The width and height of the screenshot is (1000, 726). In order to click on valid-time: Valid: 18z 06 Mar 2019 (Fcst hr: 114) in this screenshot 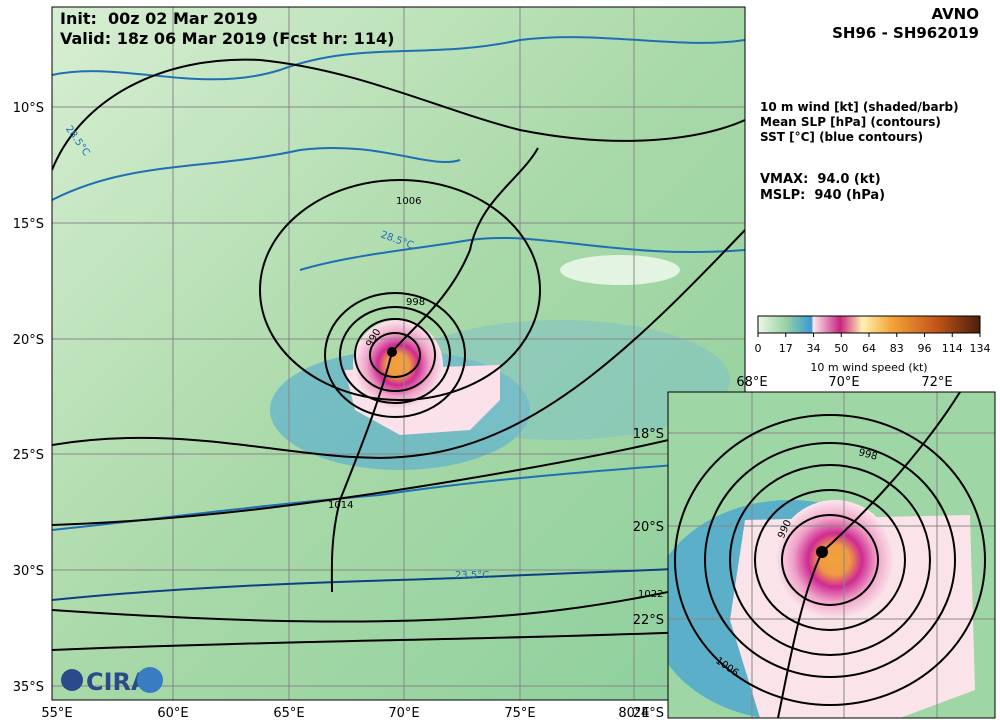, I will do `click(227, 38)`.